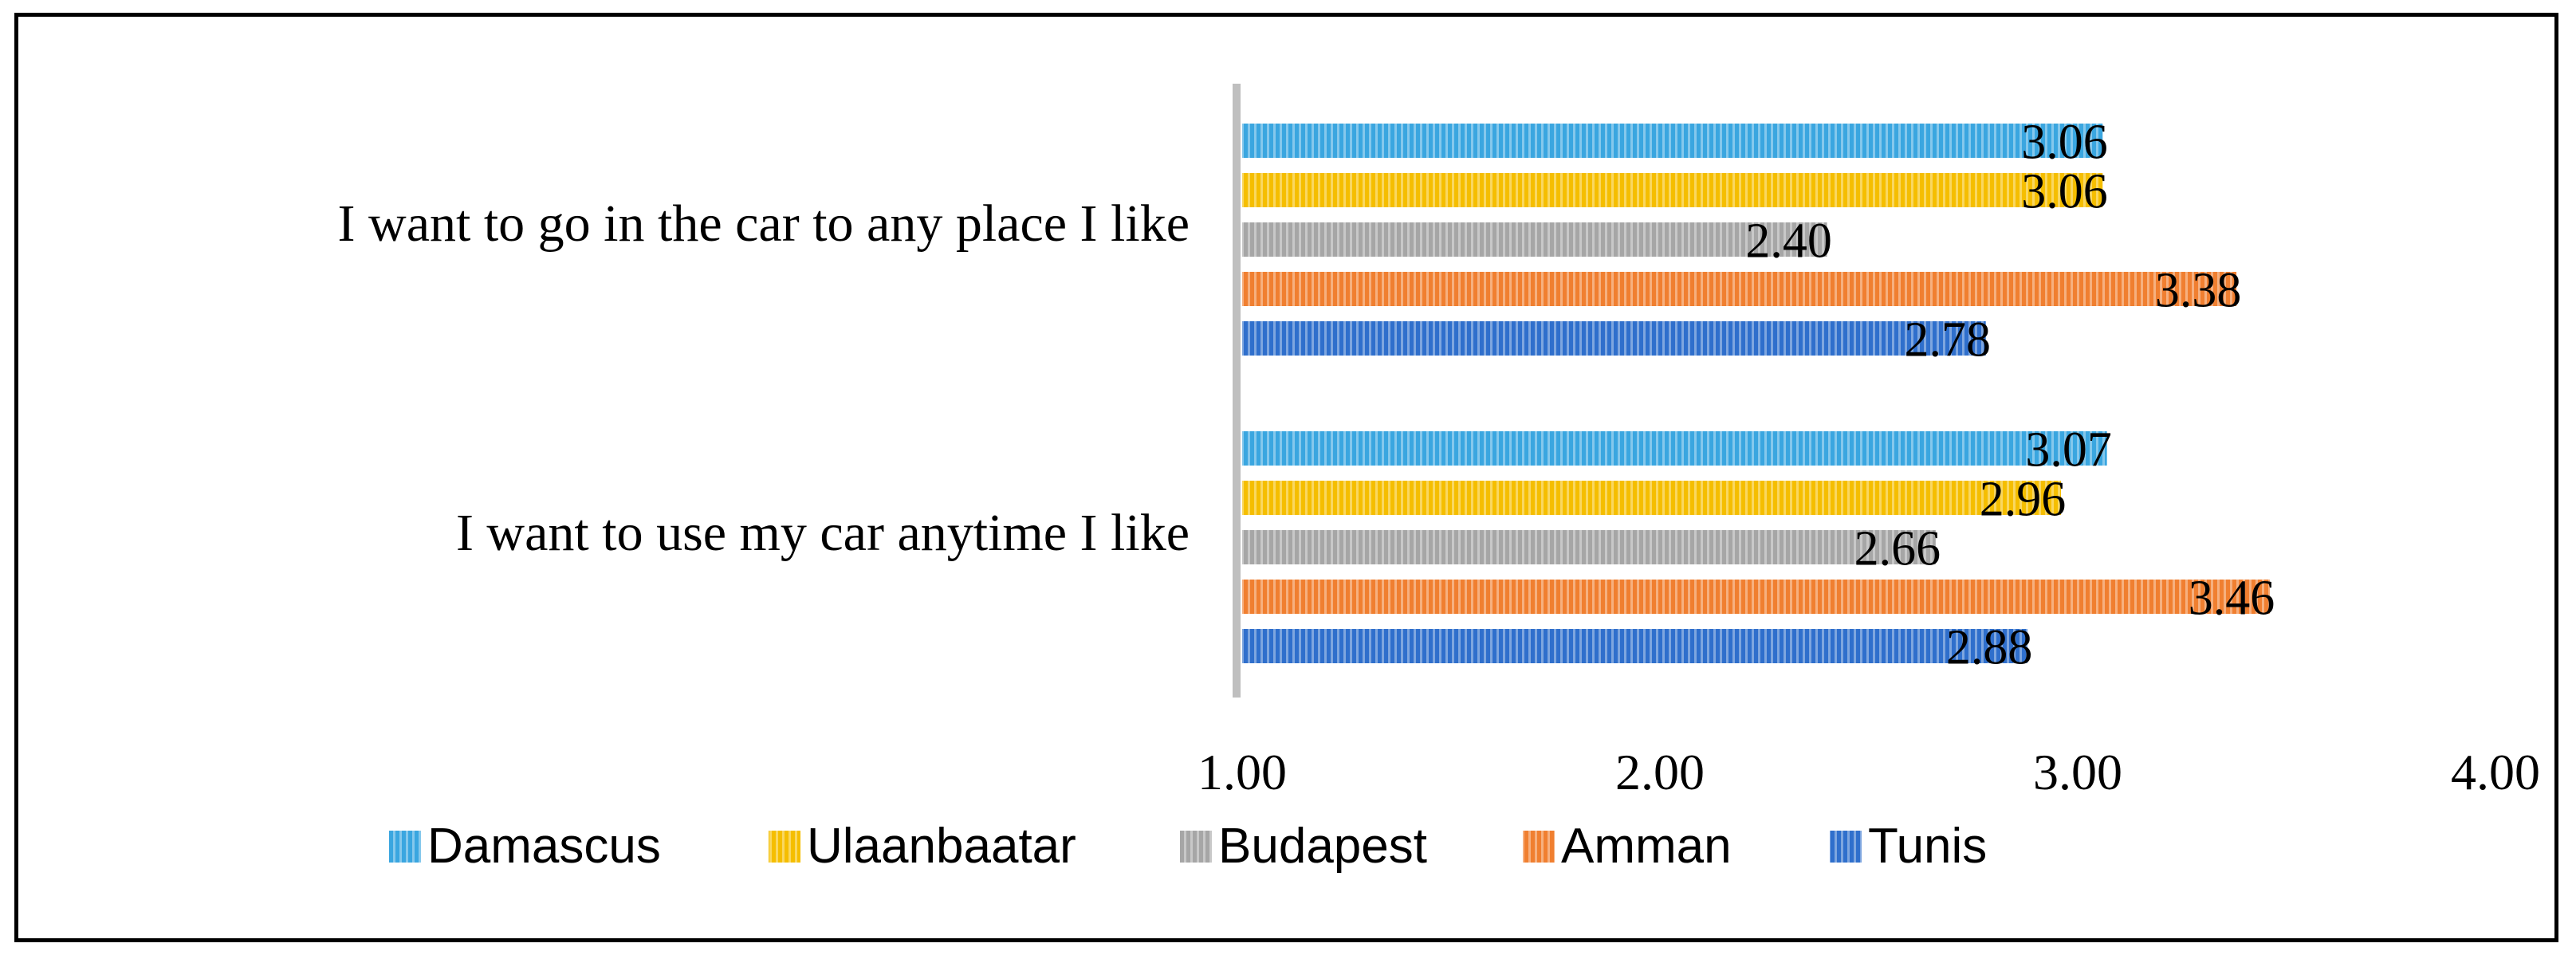 This screenshot has width=2576, height=955. I want to click on legend-swatch-ulaanbaatar, so click(785, 847).